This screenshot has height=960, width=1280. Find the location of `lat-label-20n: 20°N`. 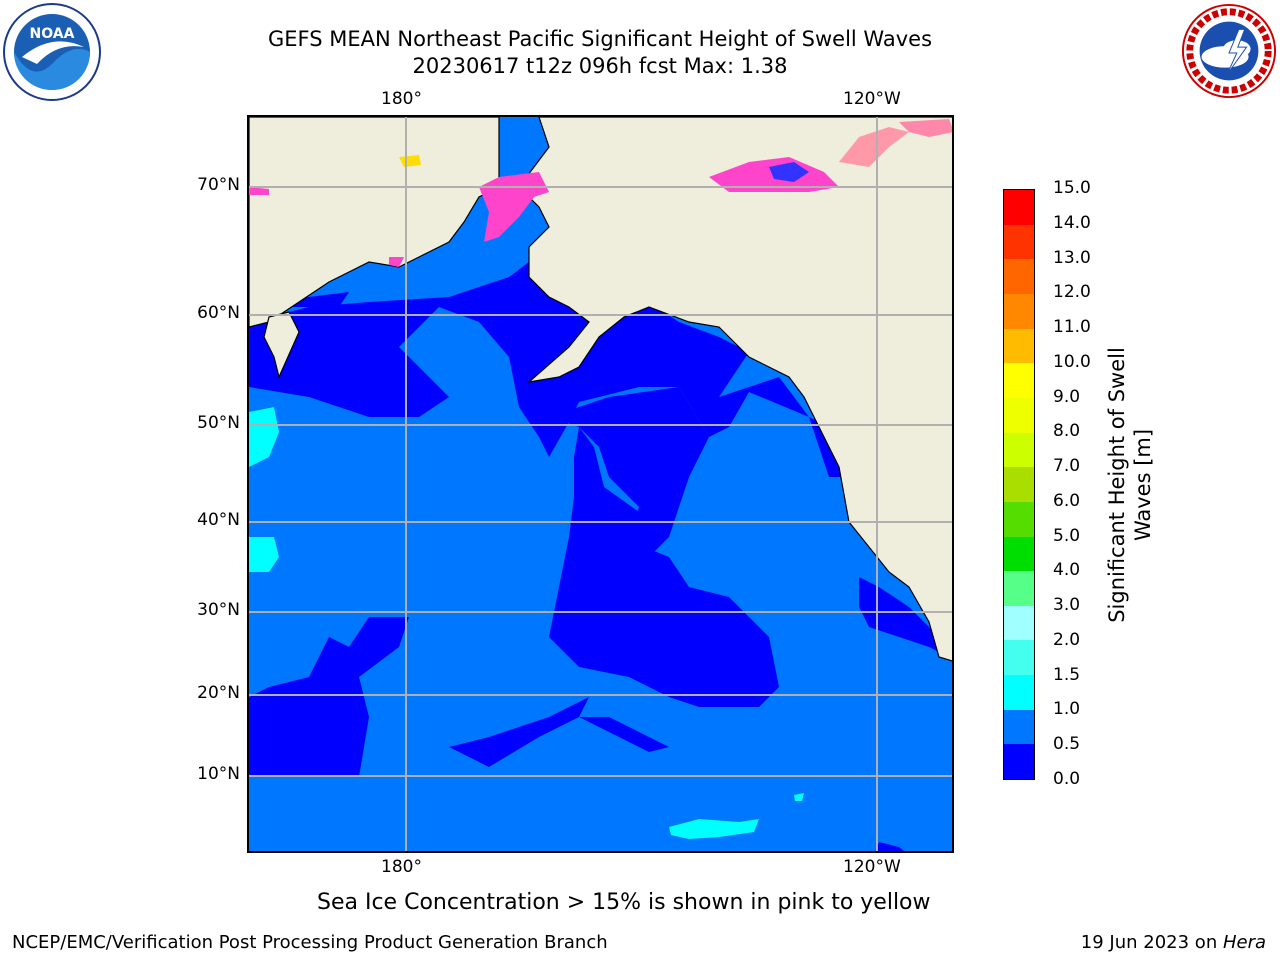

lat-label-20n: 20°N is located at coordinates (218, 693).